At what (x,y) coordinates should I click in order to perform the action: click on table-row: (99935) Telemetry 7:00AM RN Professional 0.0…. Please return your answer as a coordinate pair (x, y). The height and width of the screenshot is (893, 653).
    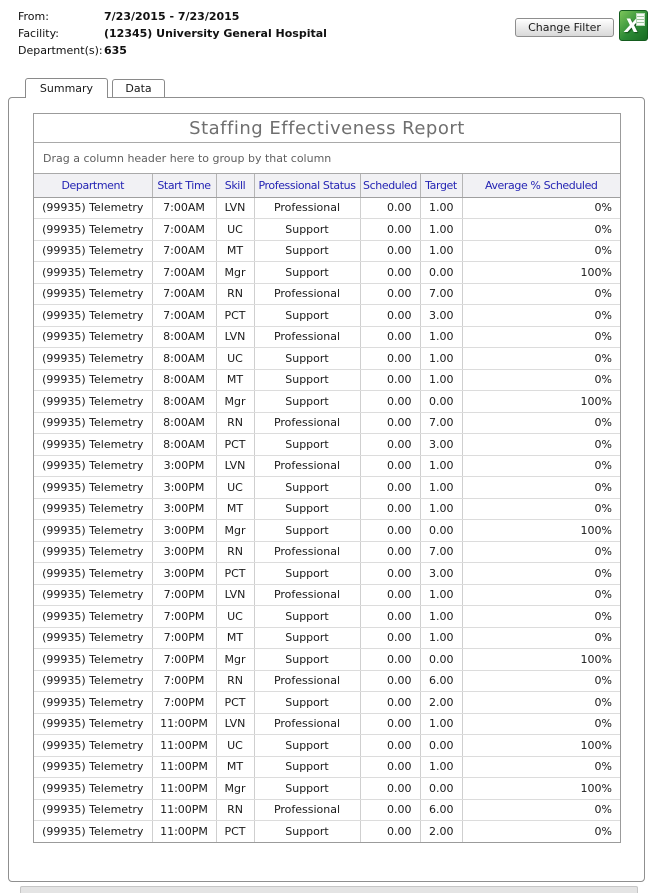
    Looking at the image, I should click on (327, 294).